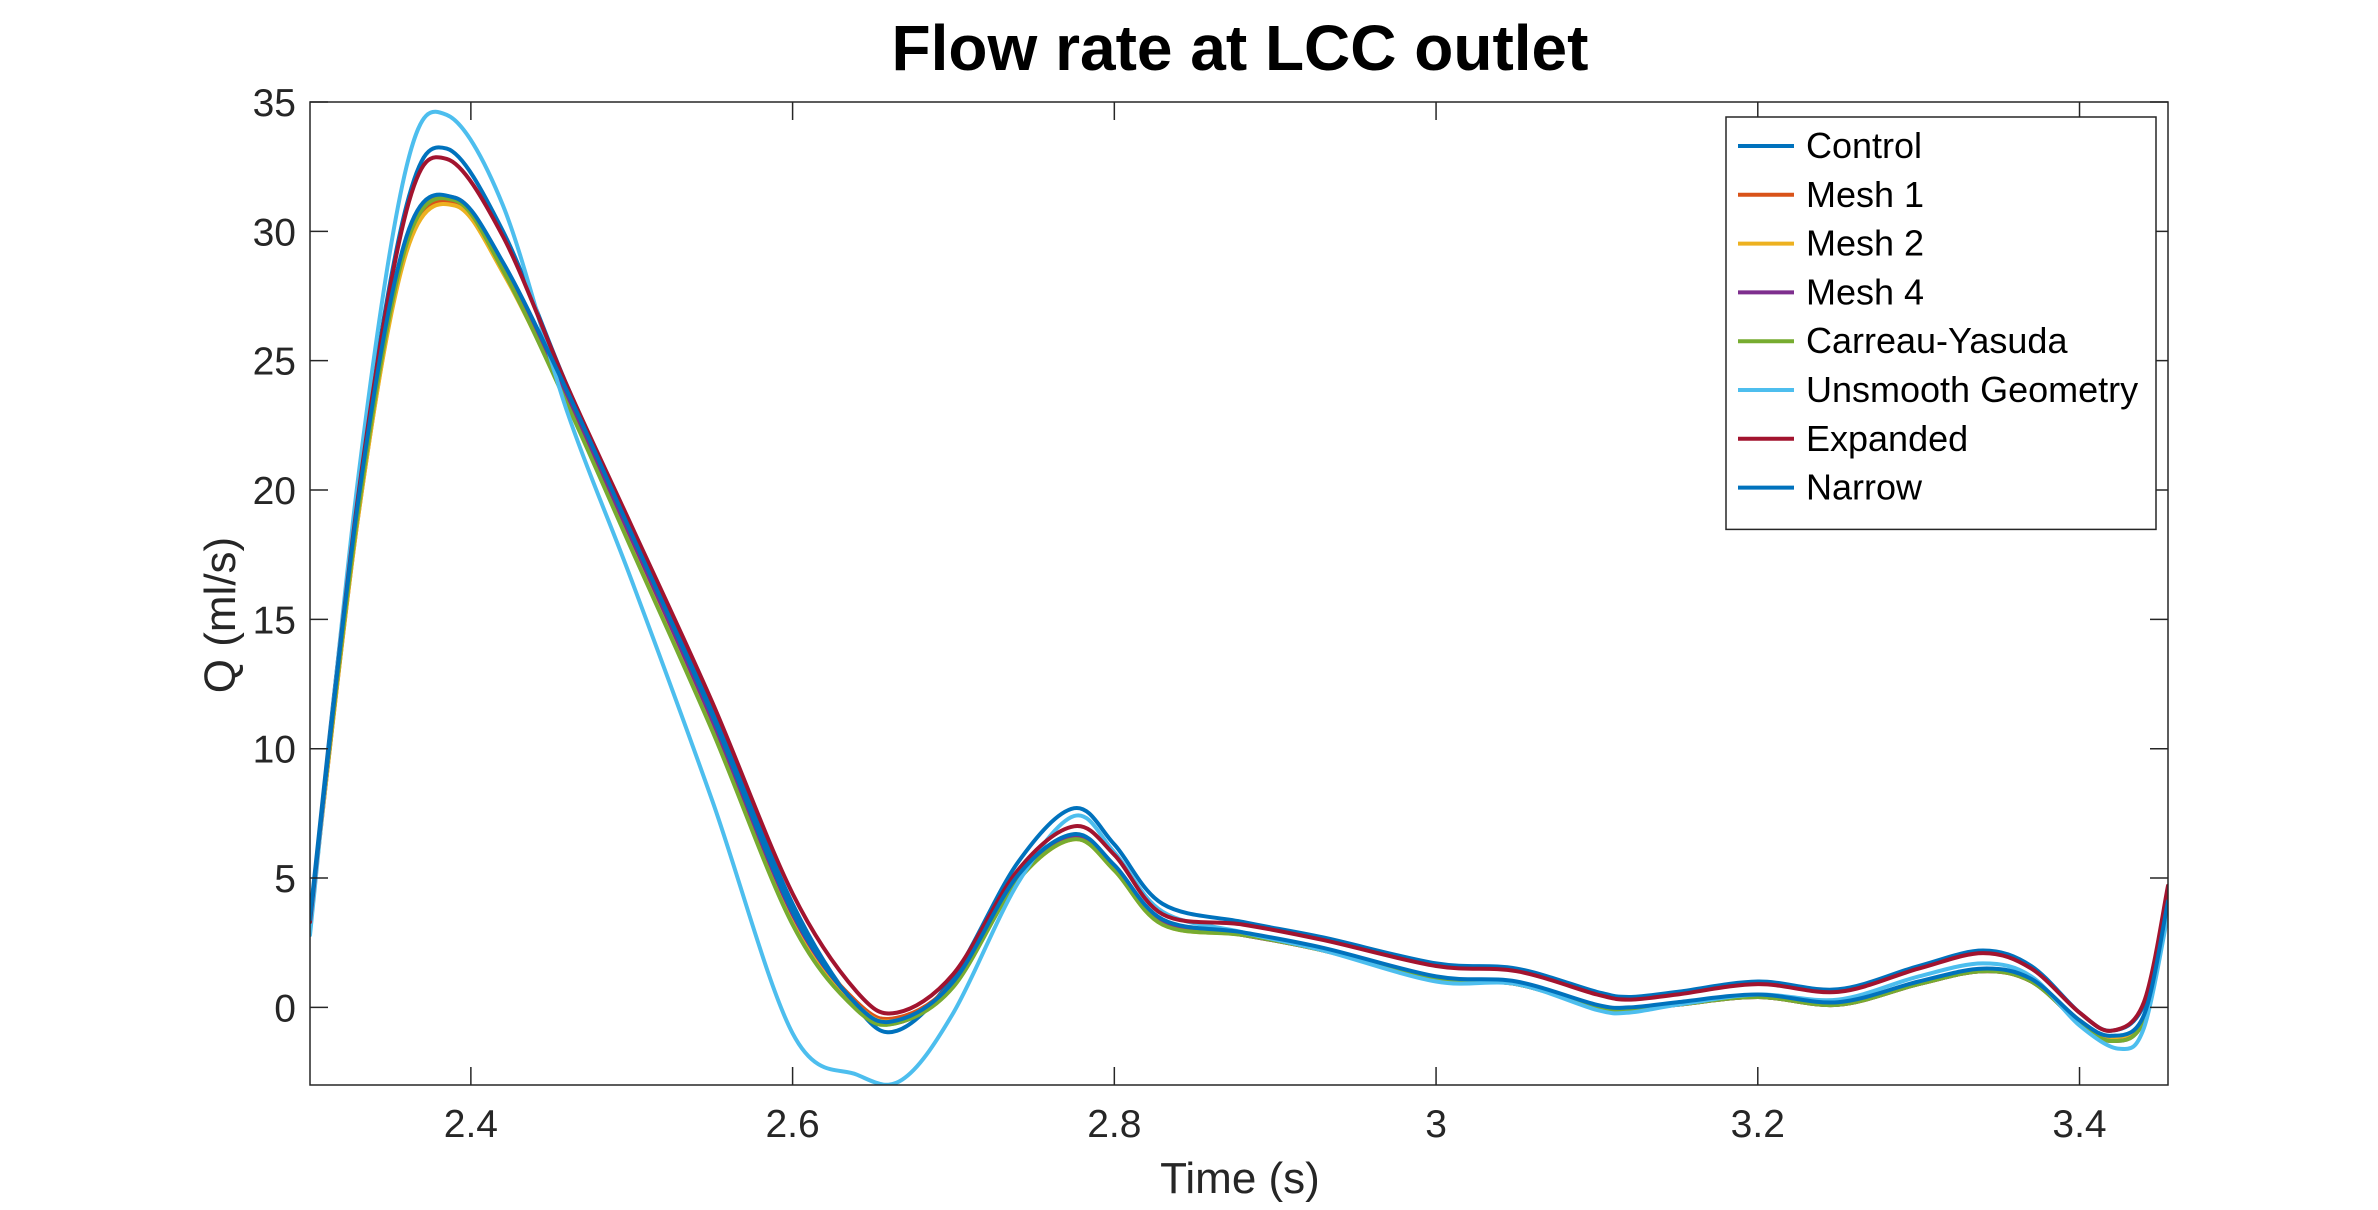 This screenshot has width=2378, height=1210. I want to click on y-tick-label: 10, so click(274, 750).